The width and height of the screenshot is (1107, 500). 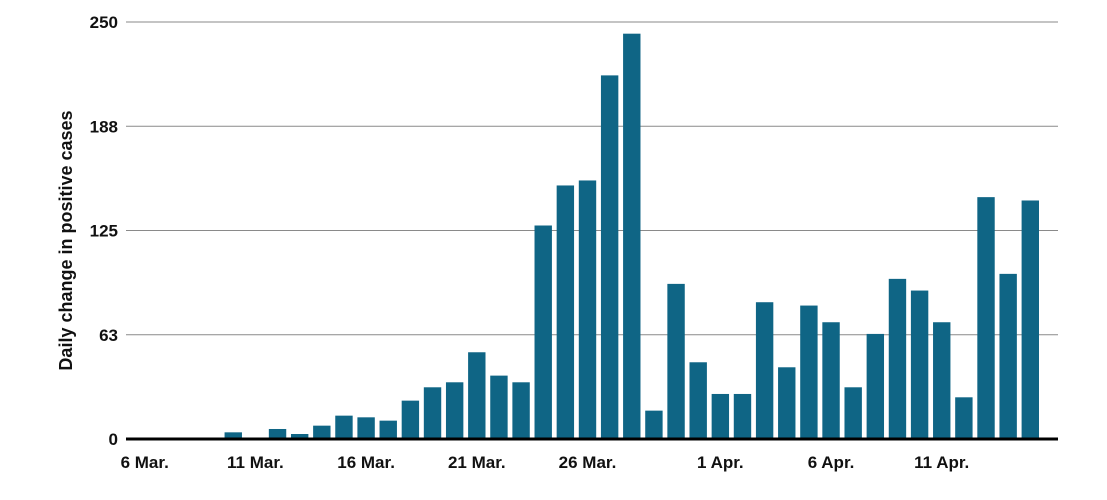 I want to click on y-tick-label: 63, so click(x=108, y=335).